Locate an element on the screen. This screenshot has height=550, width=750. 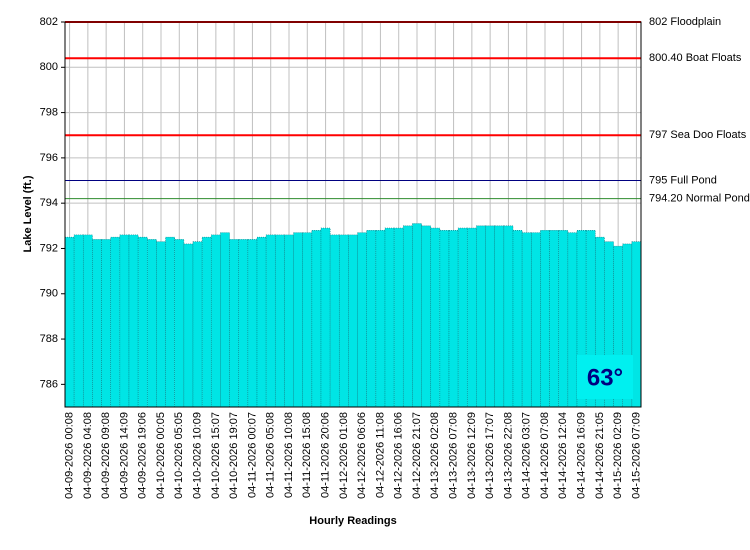
x-tick-label: 04-12-2026 06:06 is located at coordinates (362, 455).